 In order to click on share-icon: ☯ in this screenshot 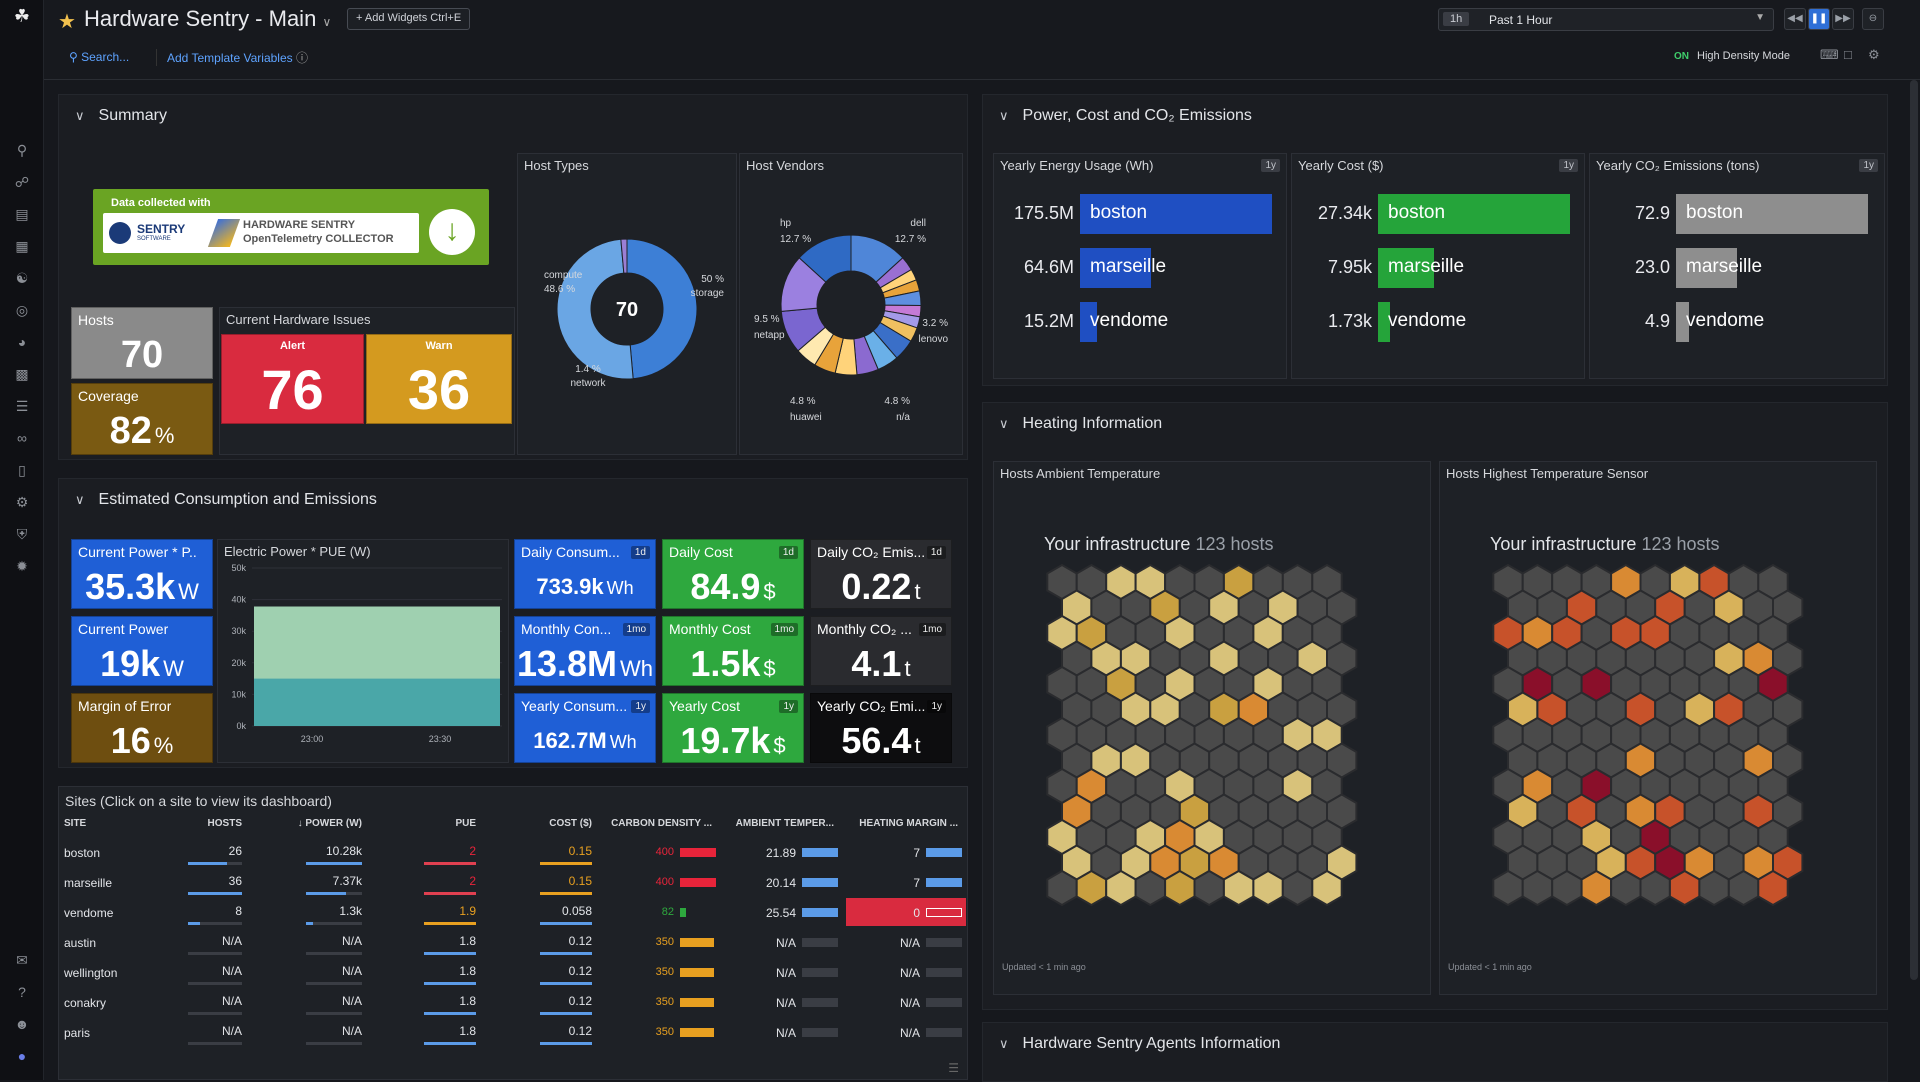, I will do `click(22, 278)`.